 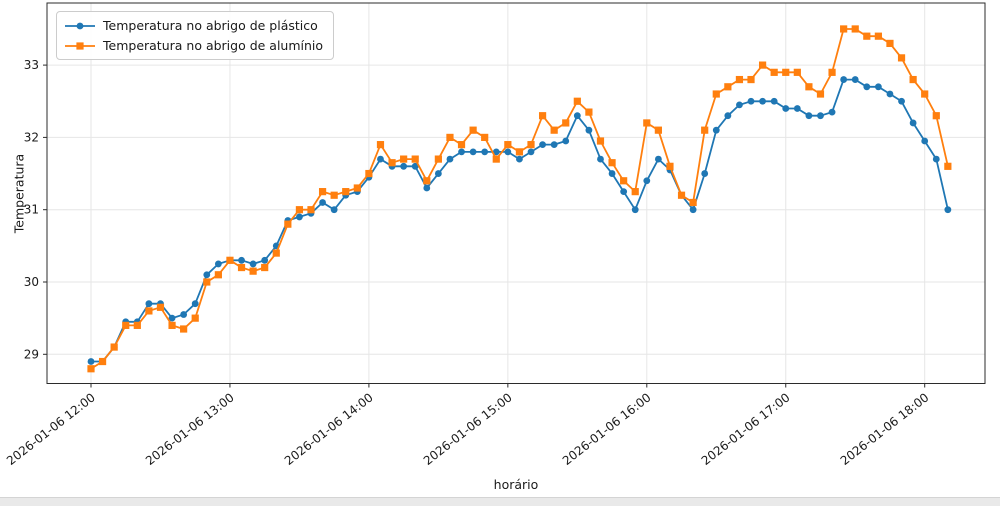 I want to click on y-axis-label: Temperatura, so click(x=19, y=193).